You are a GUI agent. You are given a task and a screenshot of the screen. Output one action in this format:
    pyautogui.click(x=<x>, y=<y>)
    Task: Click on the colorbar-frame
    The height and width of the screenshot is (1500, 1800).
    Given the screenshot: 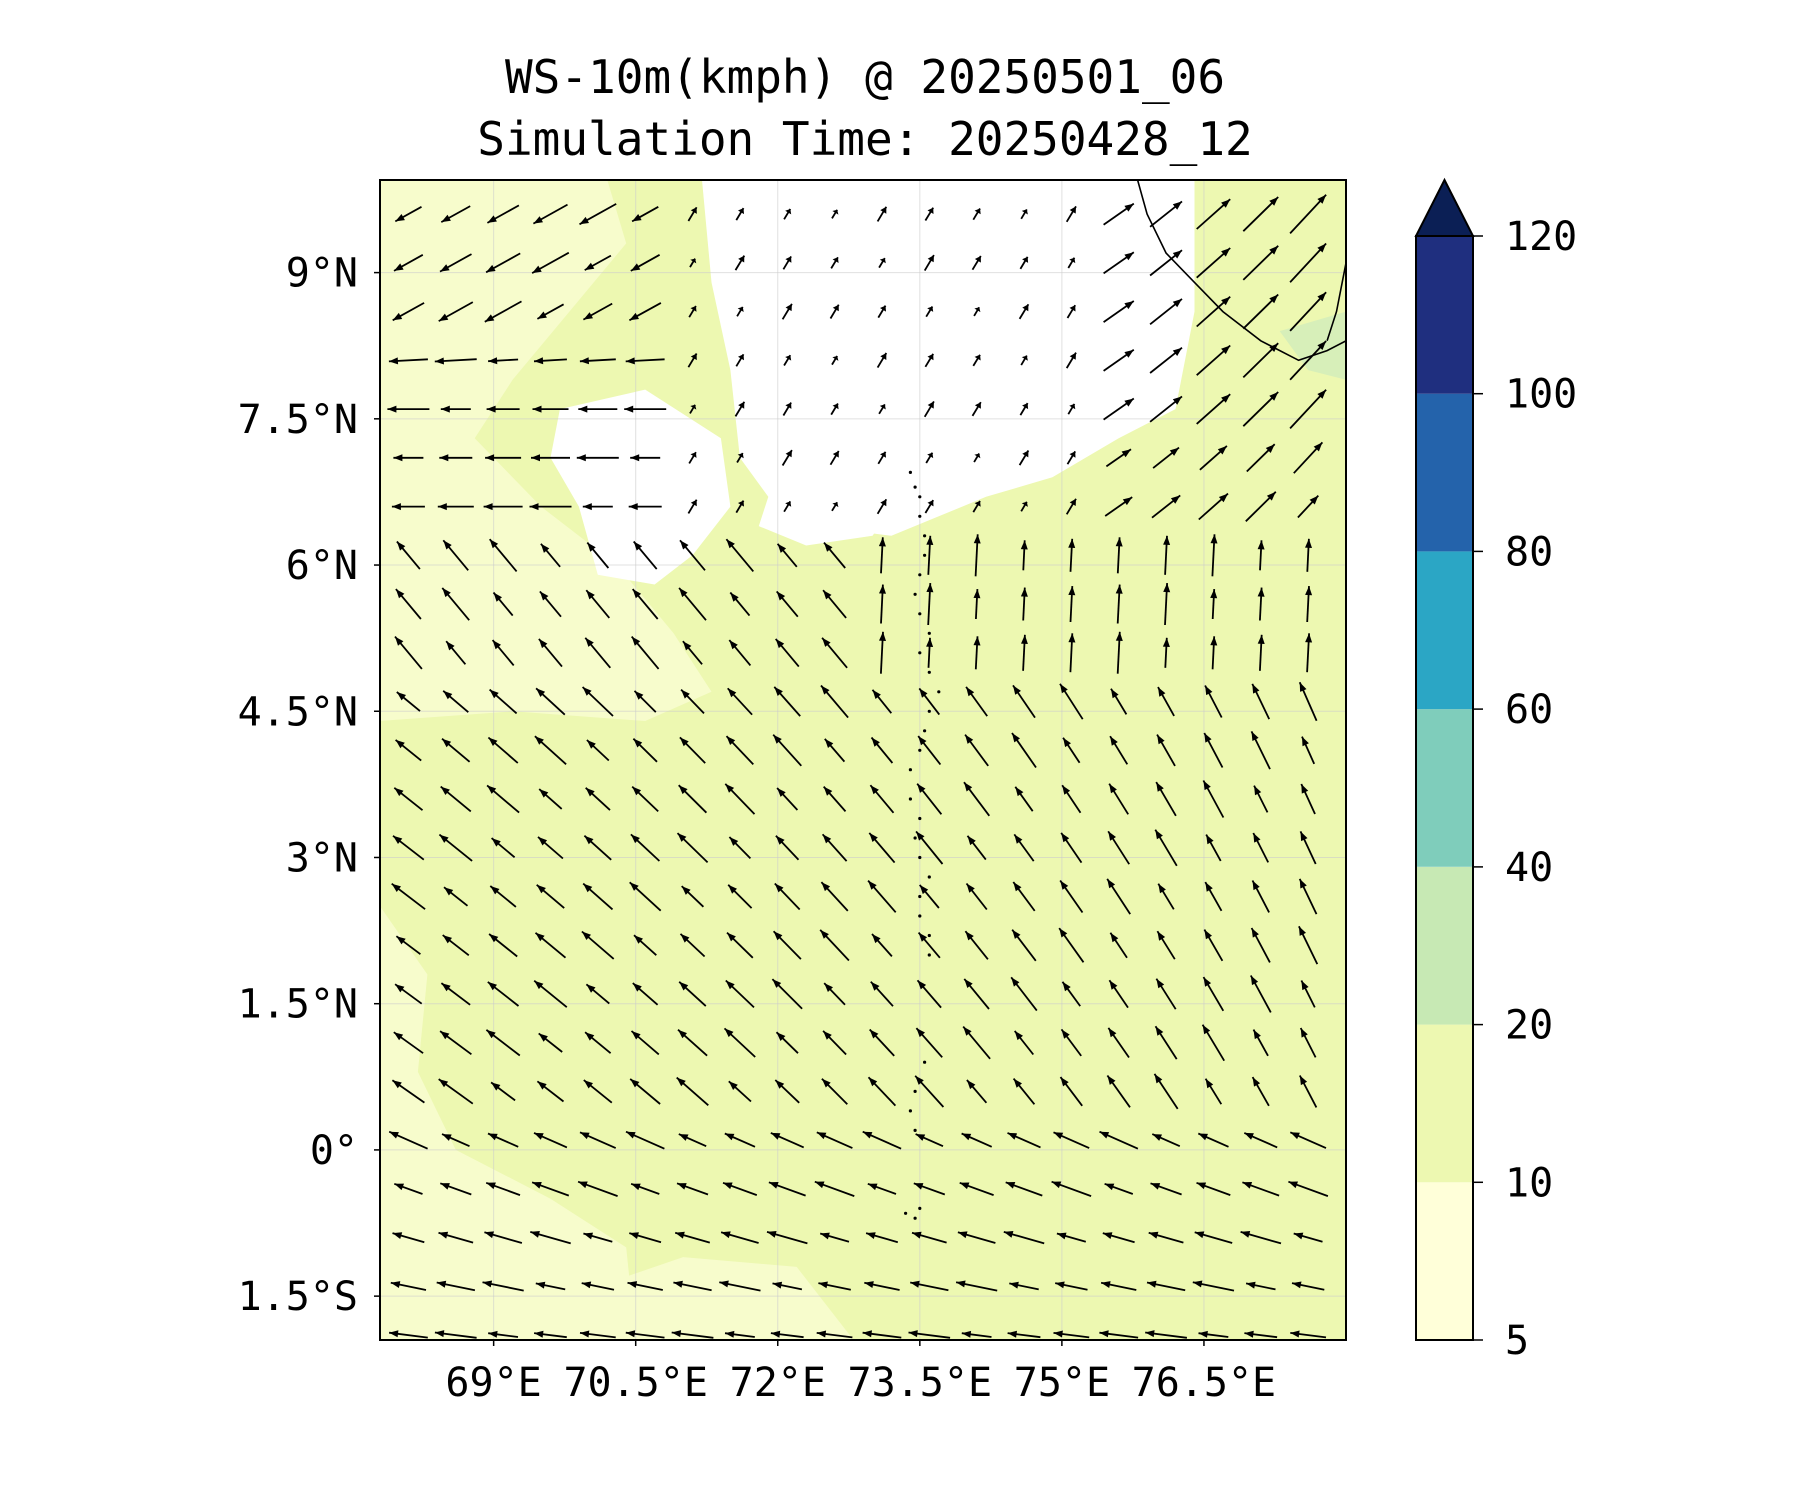 What is the action you would take?
    pyautogui.click(x=1444, y=788)
    